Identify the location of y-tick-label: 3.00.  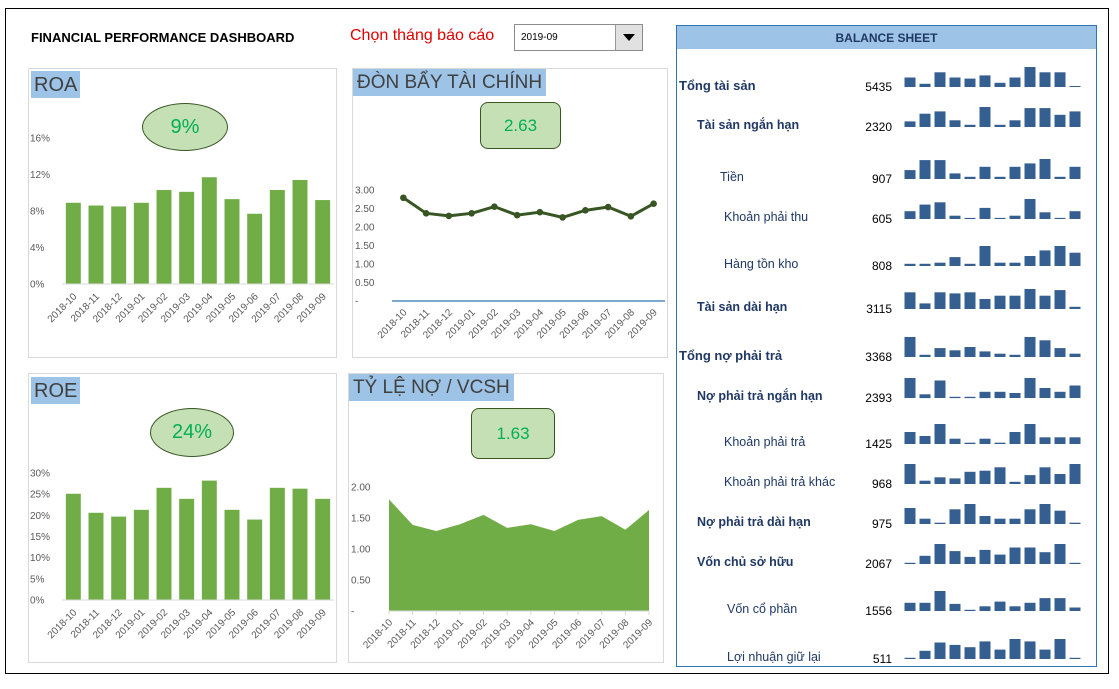
(365, 191).